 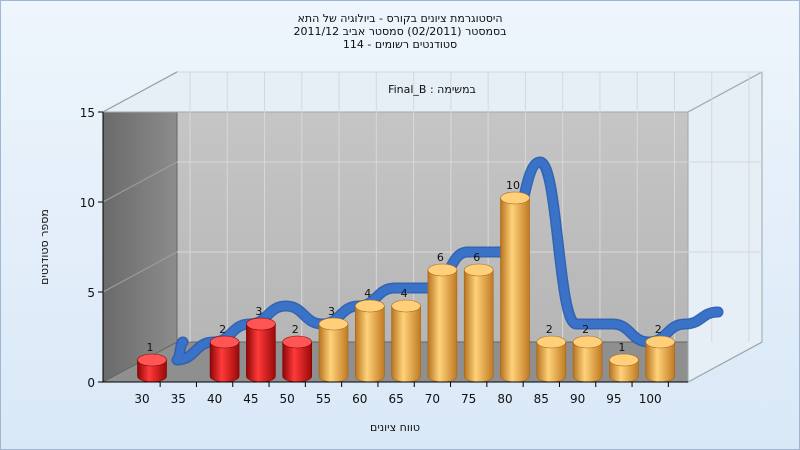 What do you see at coordinates (224, 353) in the screenshot?
I see `bar-40: 2` at bounding box center [224, 353].